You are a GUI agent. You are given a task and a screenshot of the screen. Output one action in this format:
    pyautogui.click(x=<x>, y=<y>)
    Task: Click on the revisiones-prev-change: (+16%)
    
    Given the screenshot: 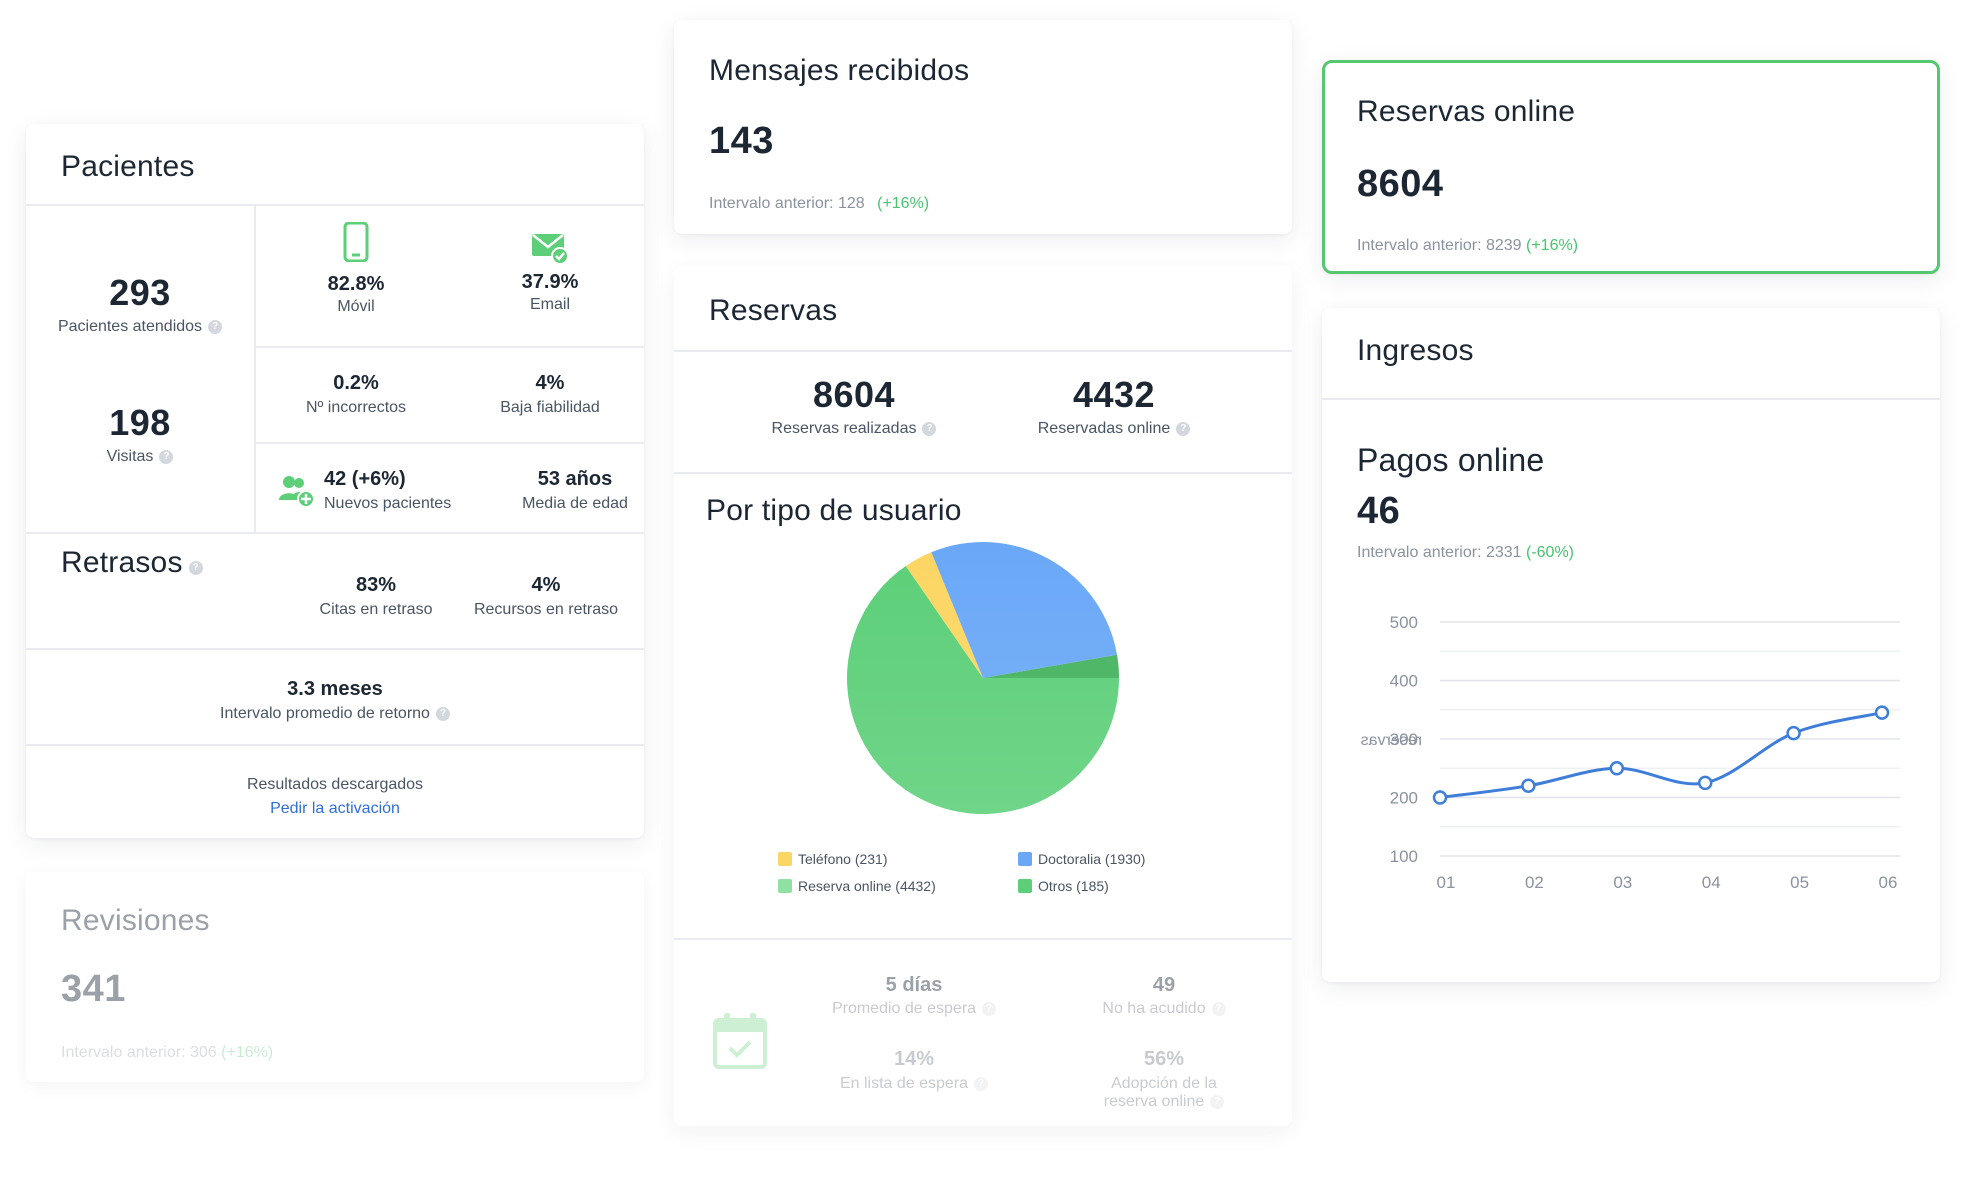 What is the action you would take?
    pyautogui.click(x=247, y=1052)
    